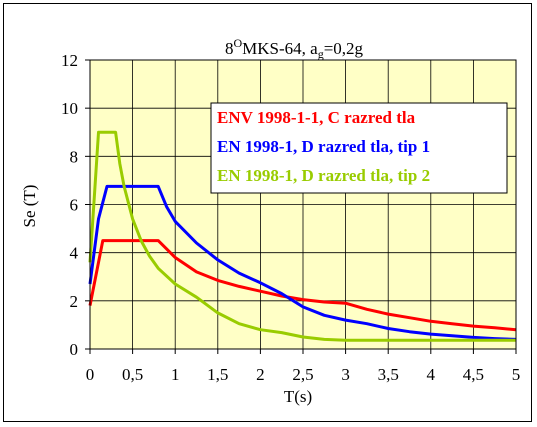  What do you see at coordinates (229, 48) in the screenshot?
I see `title-prefix: 8` at bounding box center [229, 48].